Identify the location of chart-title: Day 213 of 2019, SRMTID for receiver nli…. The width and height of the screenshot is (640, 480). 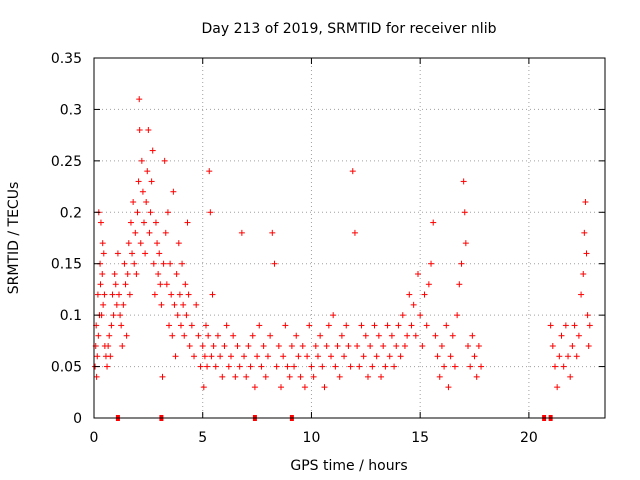
(349, 29).